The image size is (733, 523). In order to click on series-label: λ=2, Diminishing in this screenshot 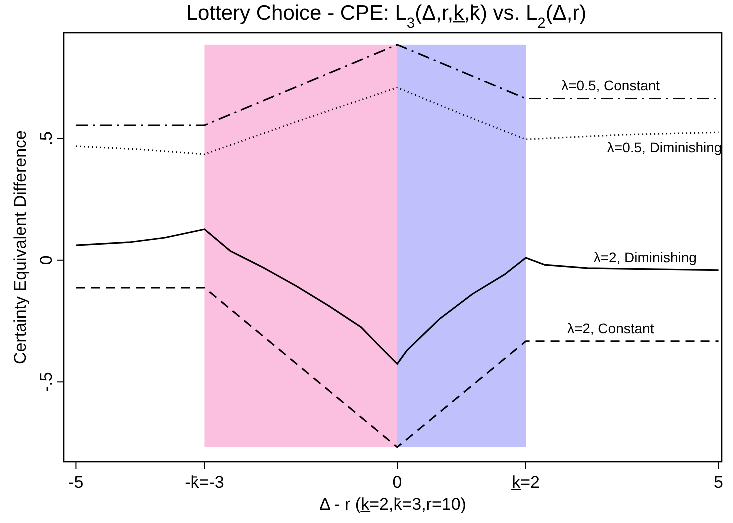, I will do `click(645, 257)`.